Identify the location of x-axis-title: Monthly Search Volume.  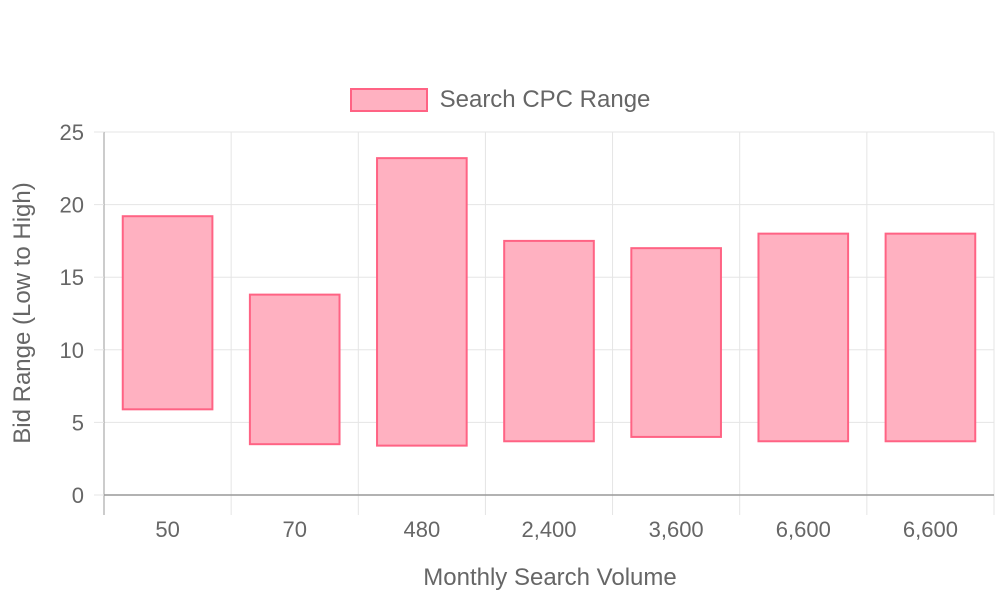
(549, 577).